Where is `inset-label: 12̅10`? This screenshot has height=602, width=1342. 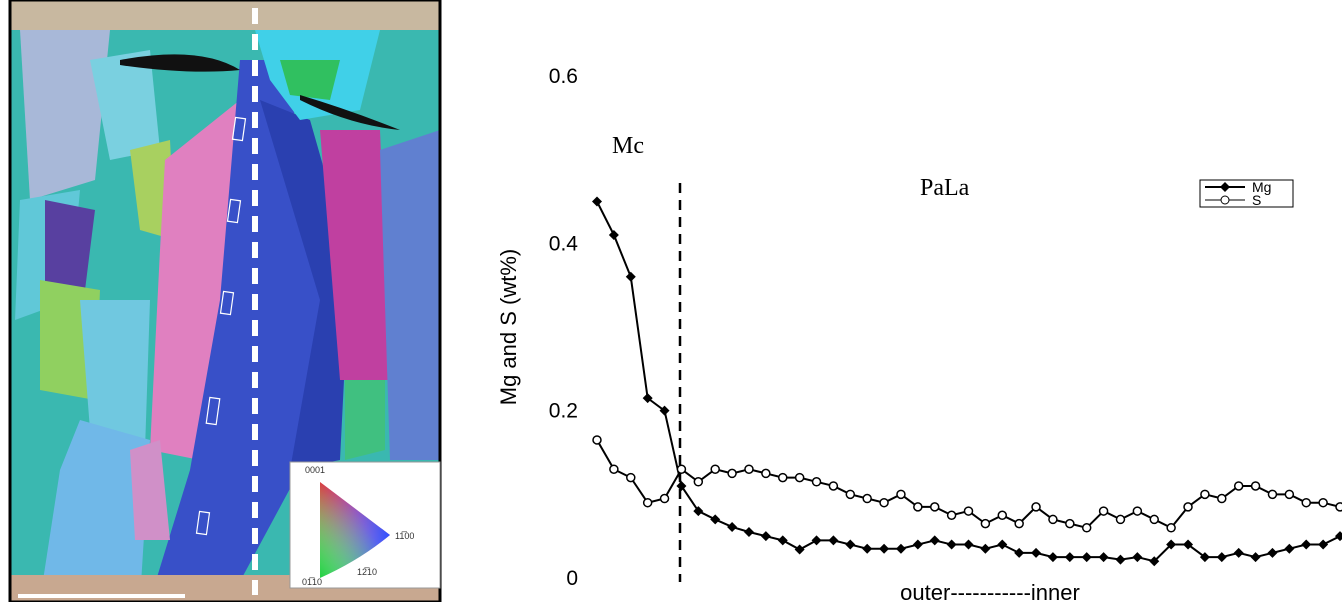
inset-label: 12̅10 is located at coordinates (367, 572).